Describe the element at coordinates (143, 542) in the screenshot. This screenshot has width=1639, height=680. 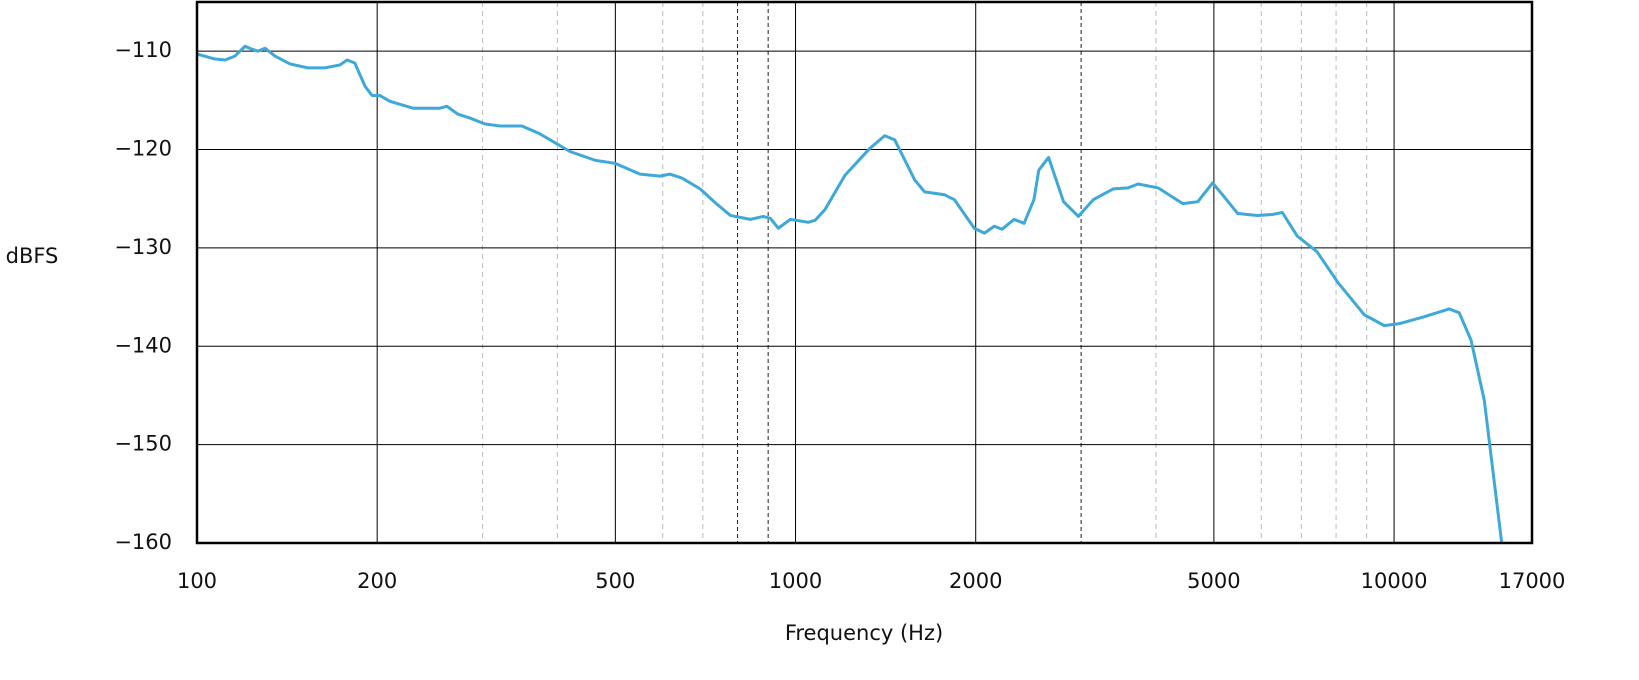
I see `y-tick-label: −160` at that location.